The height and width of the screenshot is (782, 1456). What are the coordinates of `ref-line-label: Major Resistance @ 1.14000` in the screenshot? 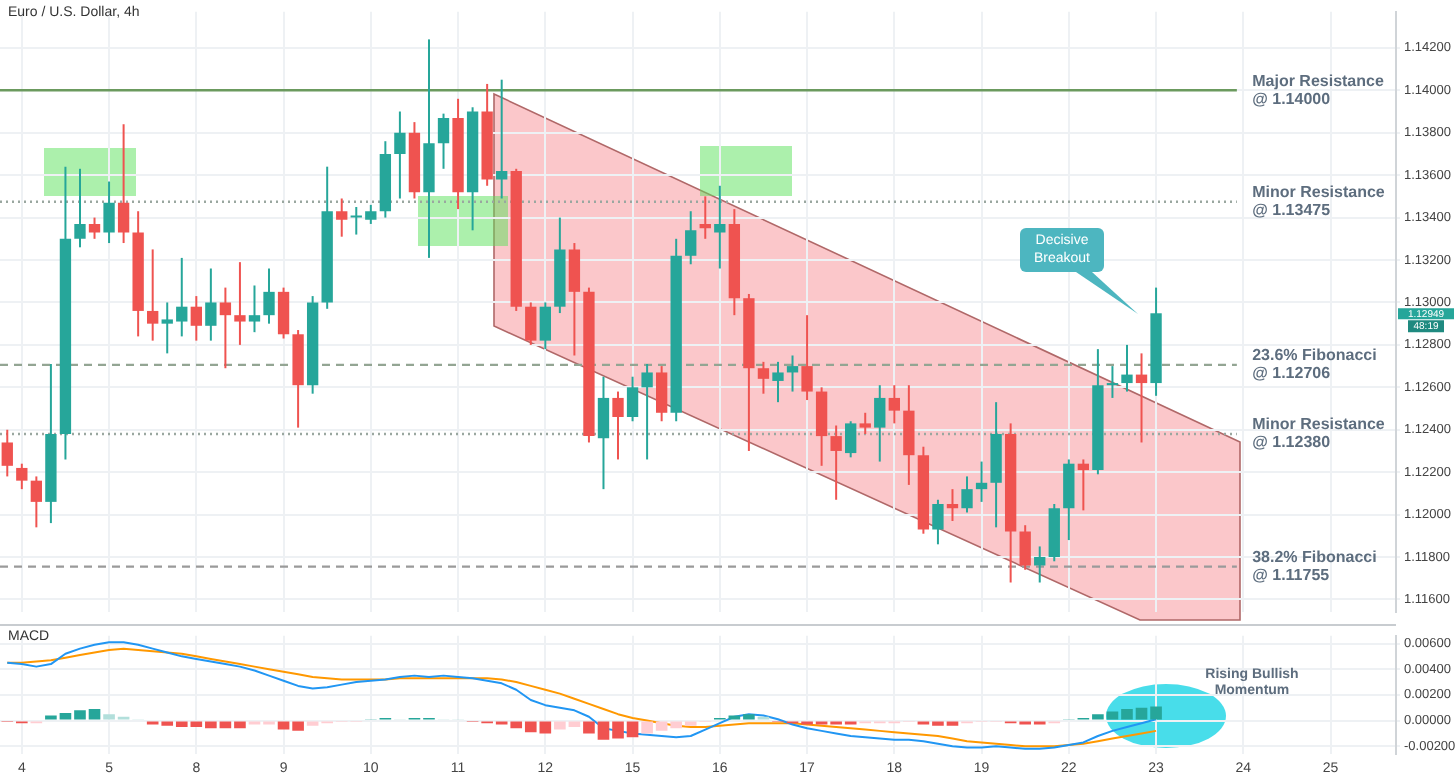 It's located at (1318, 89).